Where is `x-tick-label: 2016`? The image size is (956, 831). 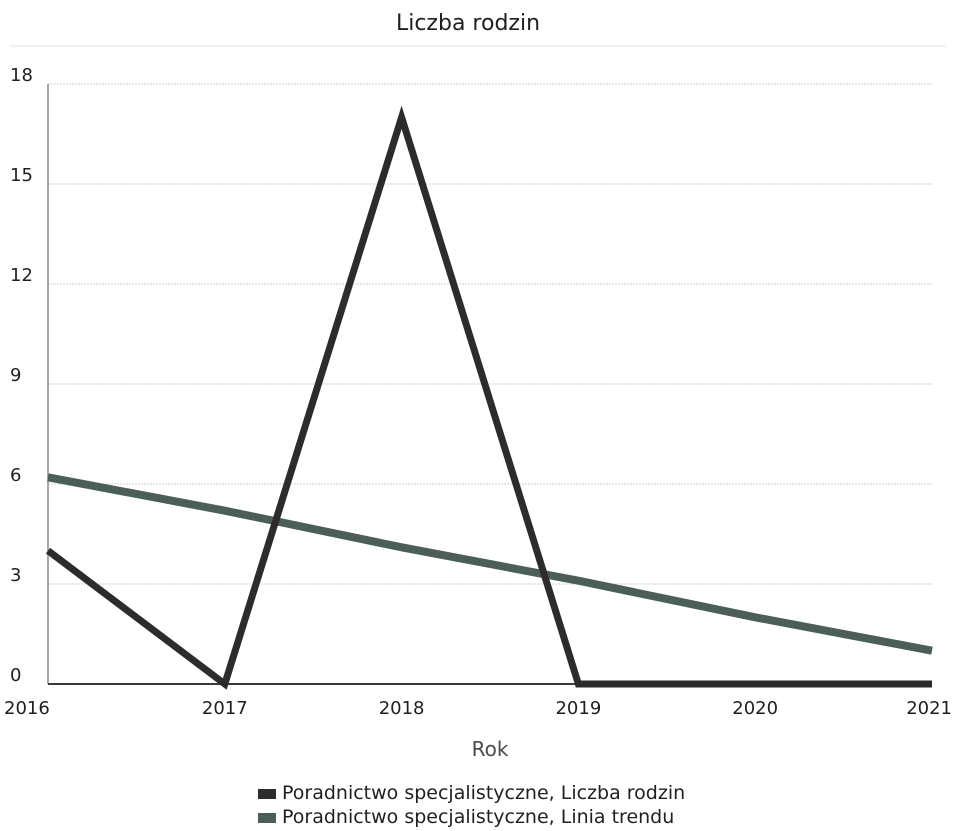 x-tick-label: 2016 is located at coordinates (27, 708).